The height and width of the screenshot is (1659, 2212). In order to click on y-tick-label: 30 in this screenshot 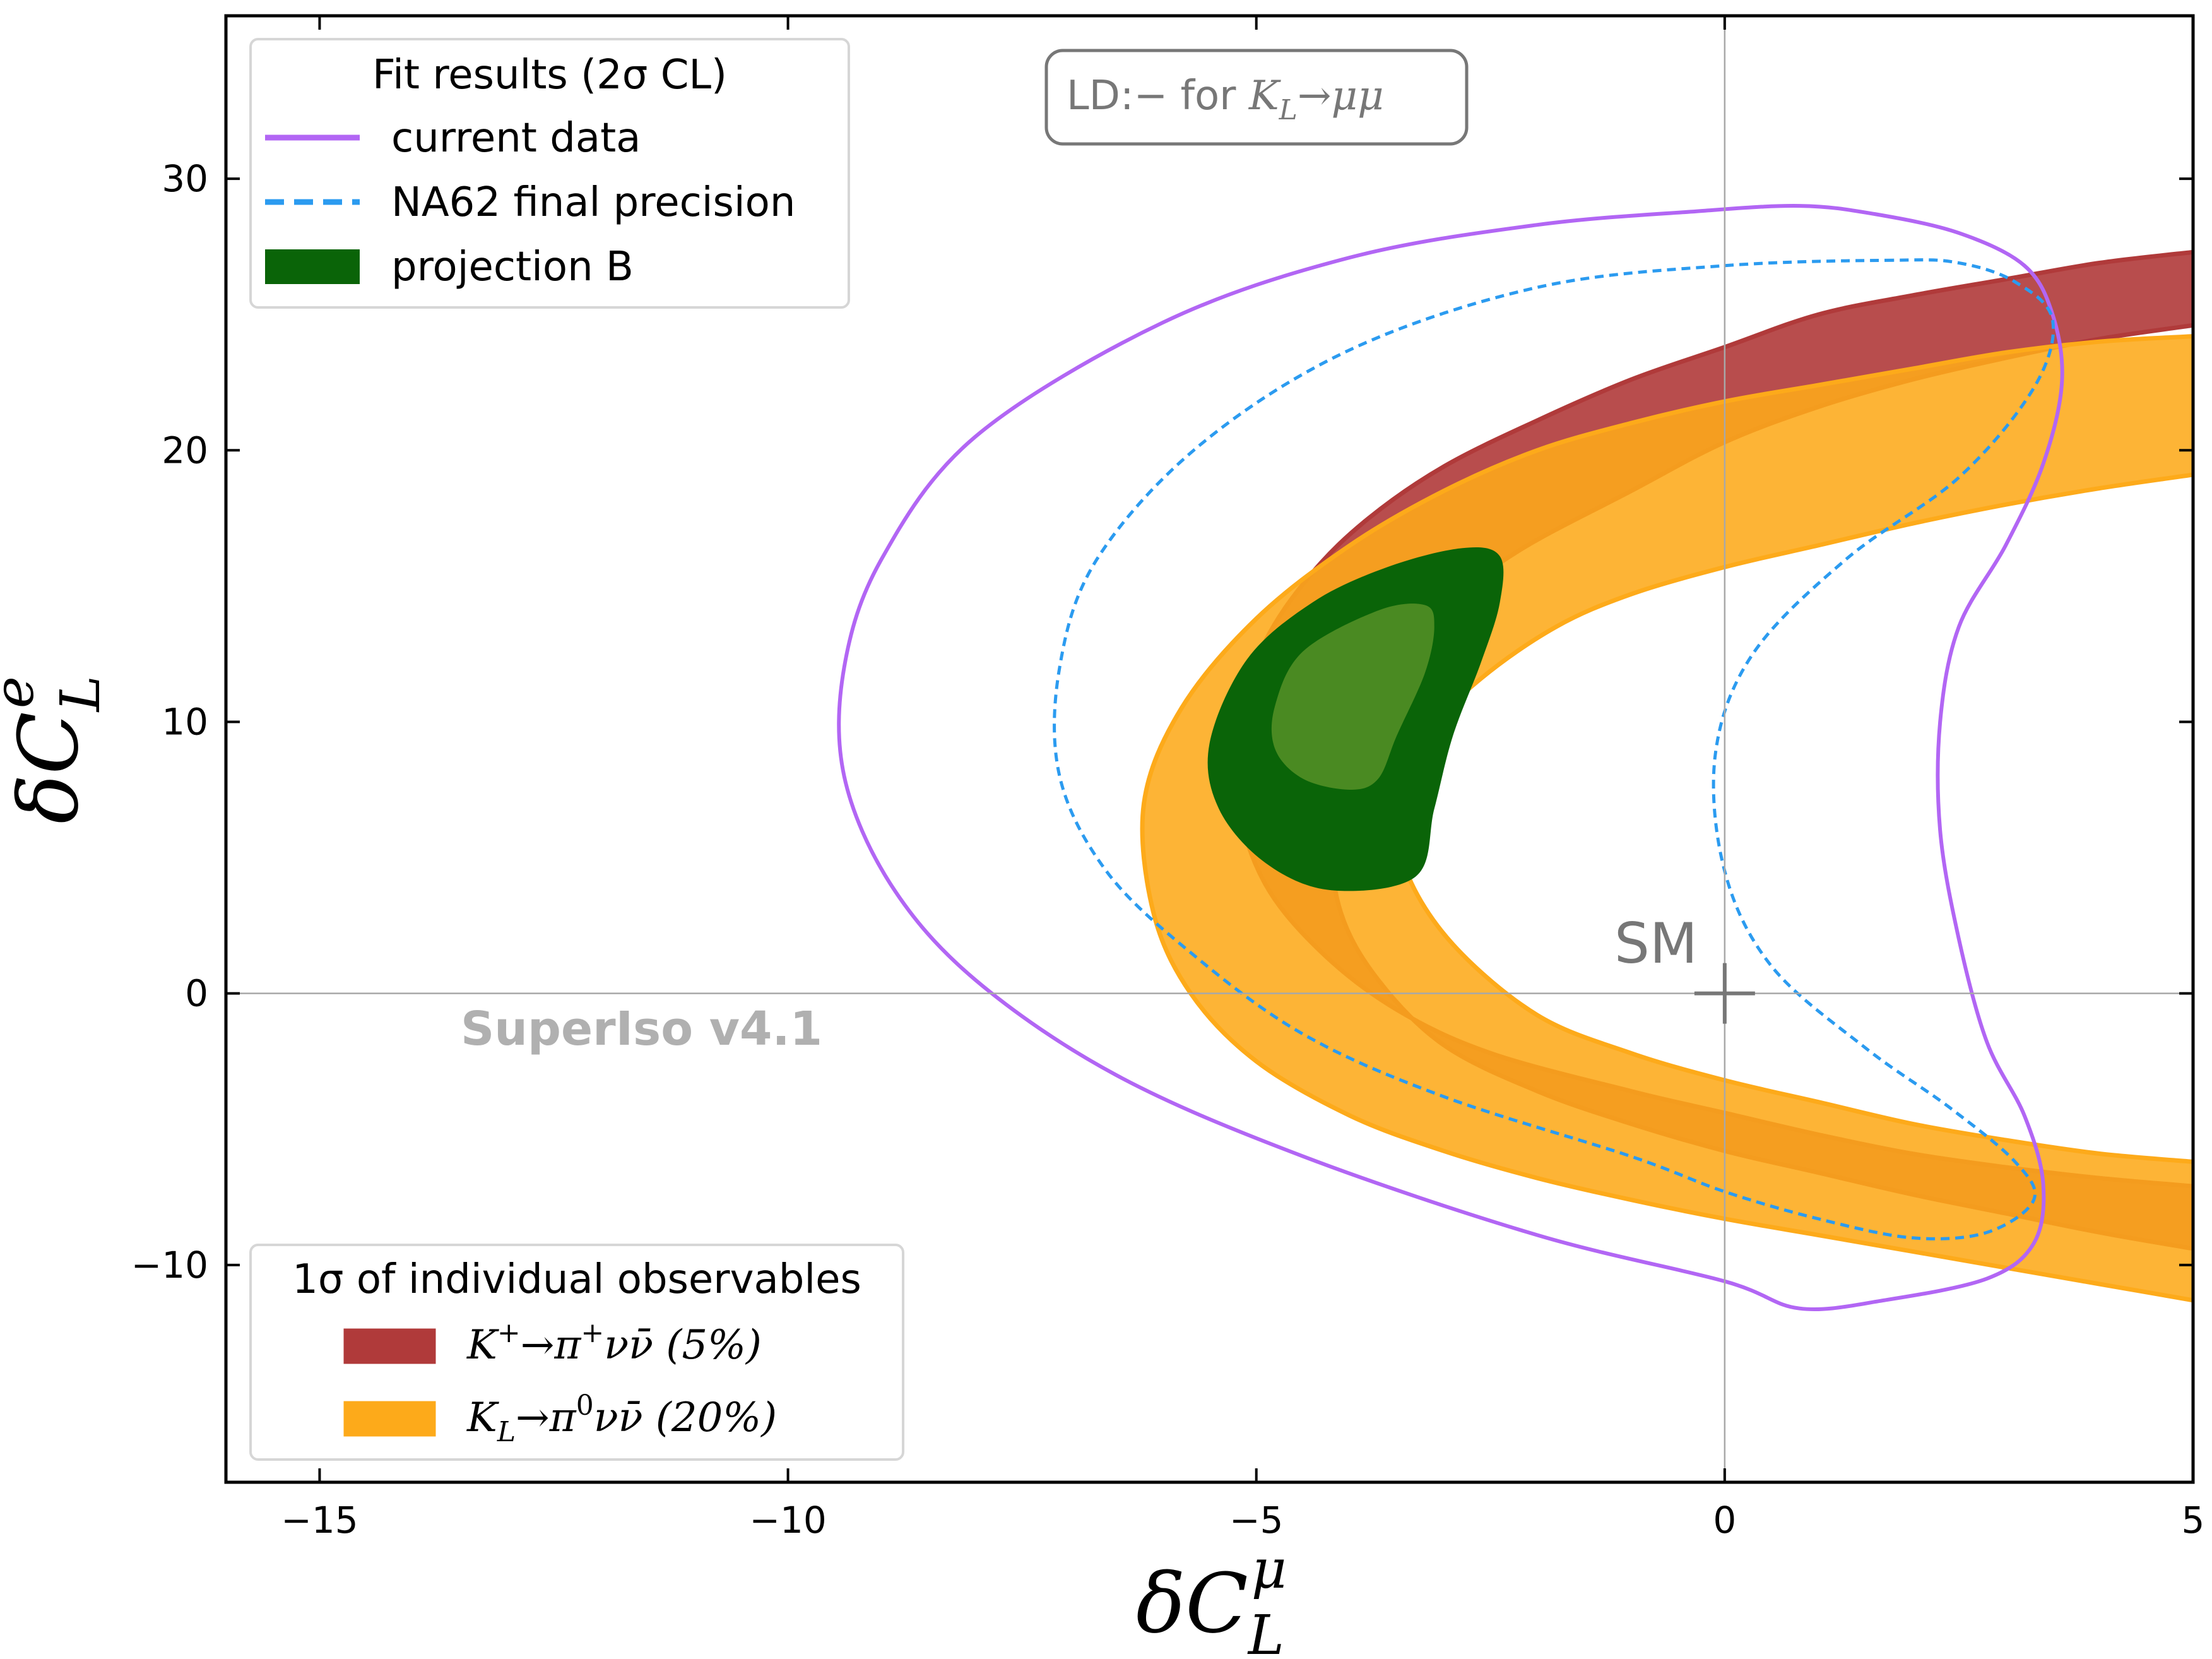, I will do `click(185, 178)`.